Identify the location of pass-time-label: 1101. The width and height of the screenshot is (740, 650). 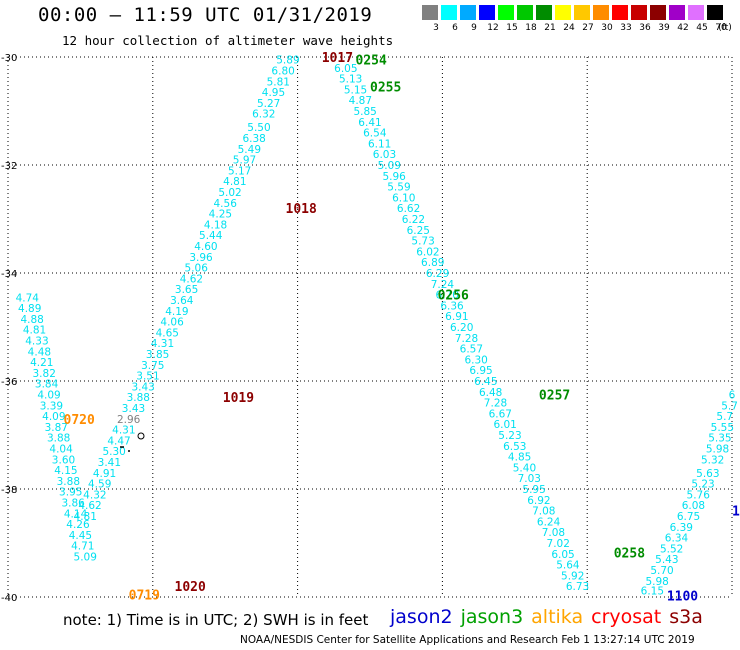
(736, 512).